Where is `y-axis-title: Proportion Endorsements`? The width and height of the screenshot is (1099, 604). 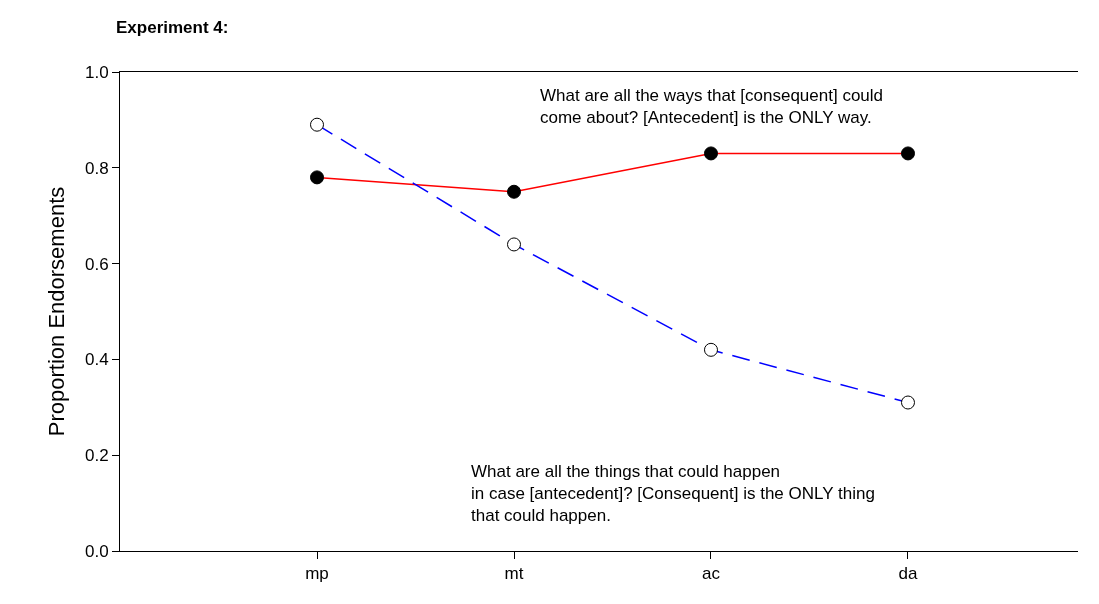 y-axis-title: Proportion Endorsements is located at coordinates (56, 311).